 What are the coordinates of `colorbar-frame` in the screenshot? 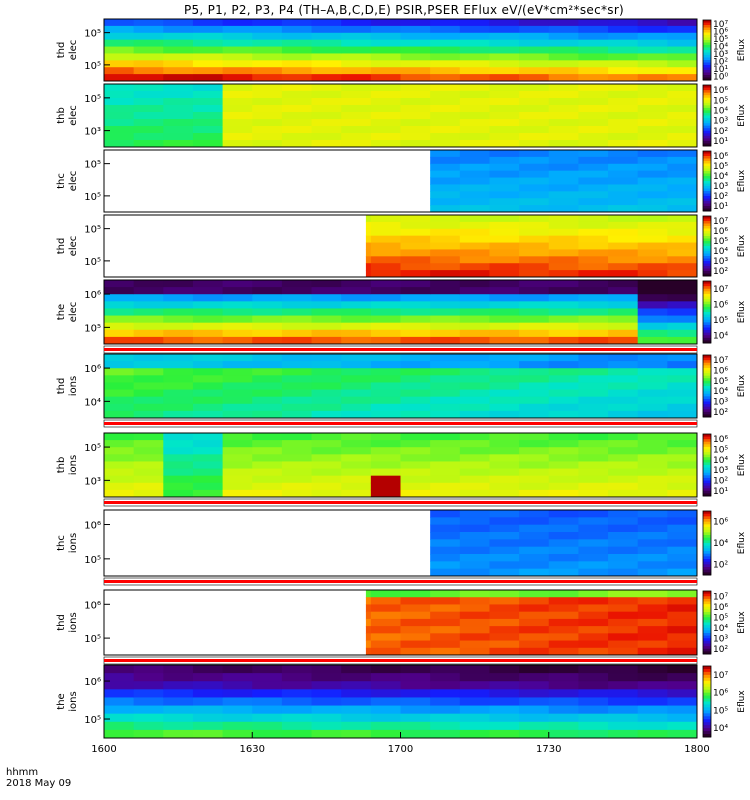 It's located at (707, 115).